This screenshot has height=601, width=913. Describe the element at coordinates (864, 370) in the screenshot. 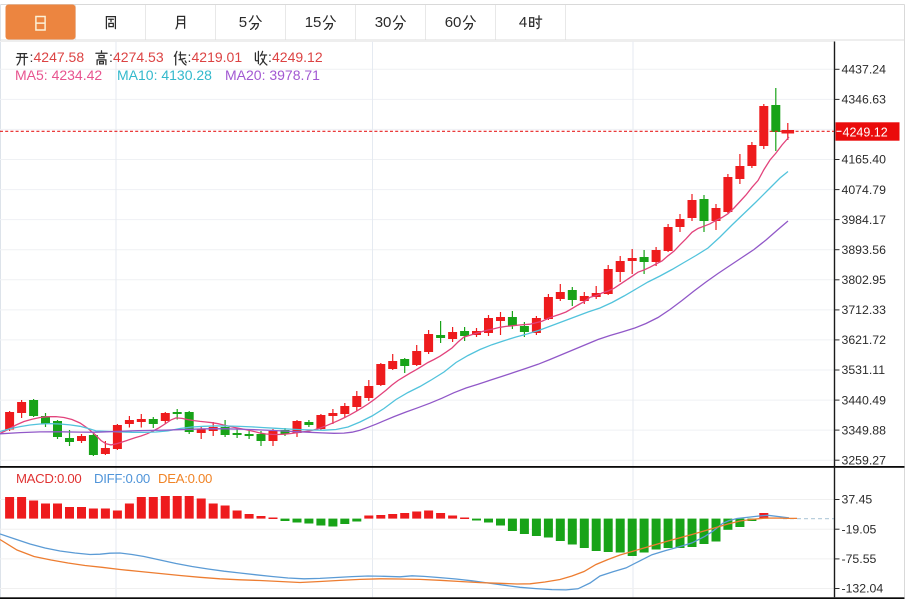

I see `svg-text: 3531.11` at that location.